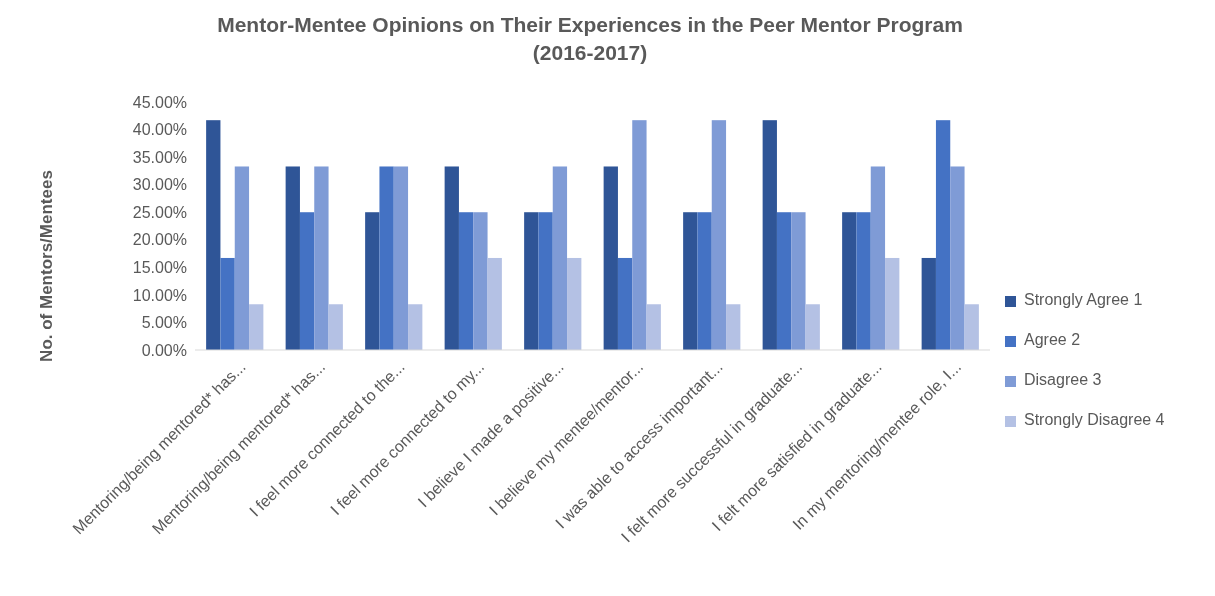  What do you see at coordinates (159, 267) in the screenshot?
I see `y-tick-label: 15.00%` at bounding box center [159, 267].